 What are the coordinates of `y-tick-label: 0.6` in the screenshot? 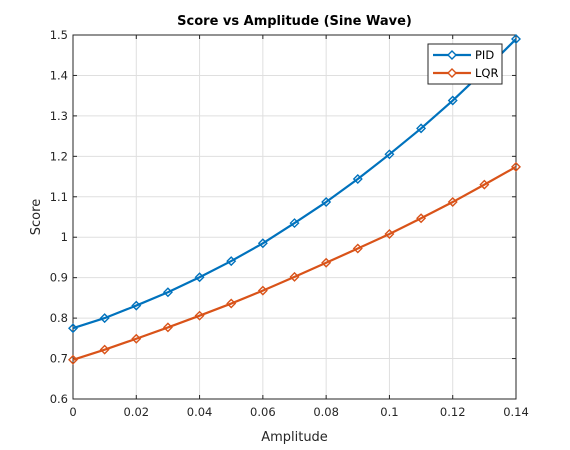 It's located at (59, 399).